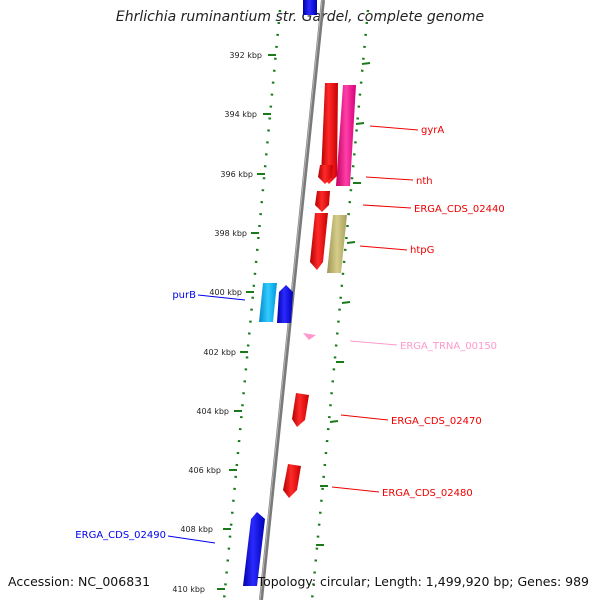 The width and height of the screenshot is (600, 600). What do you see at coordinates (79, 581) in the screenshot?
I see `accession-label: Accession: NC_006831` at bounding box center [79, 581].